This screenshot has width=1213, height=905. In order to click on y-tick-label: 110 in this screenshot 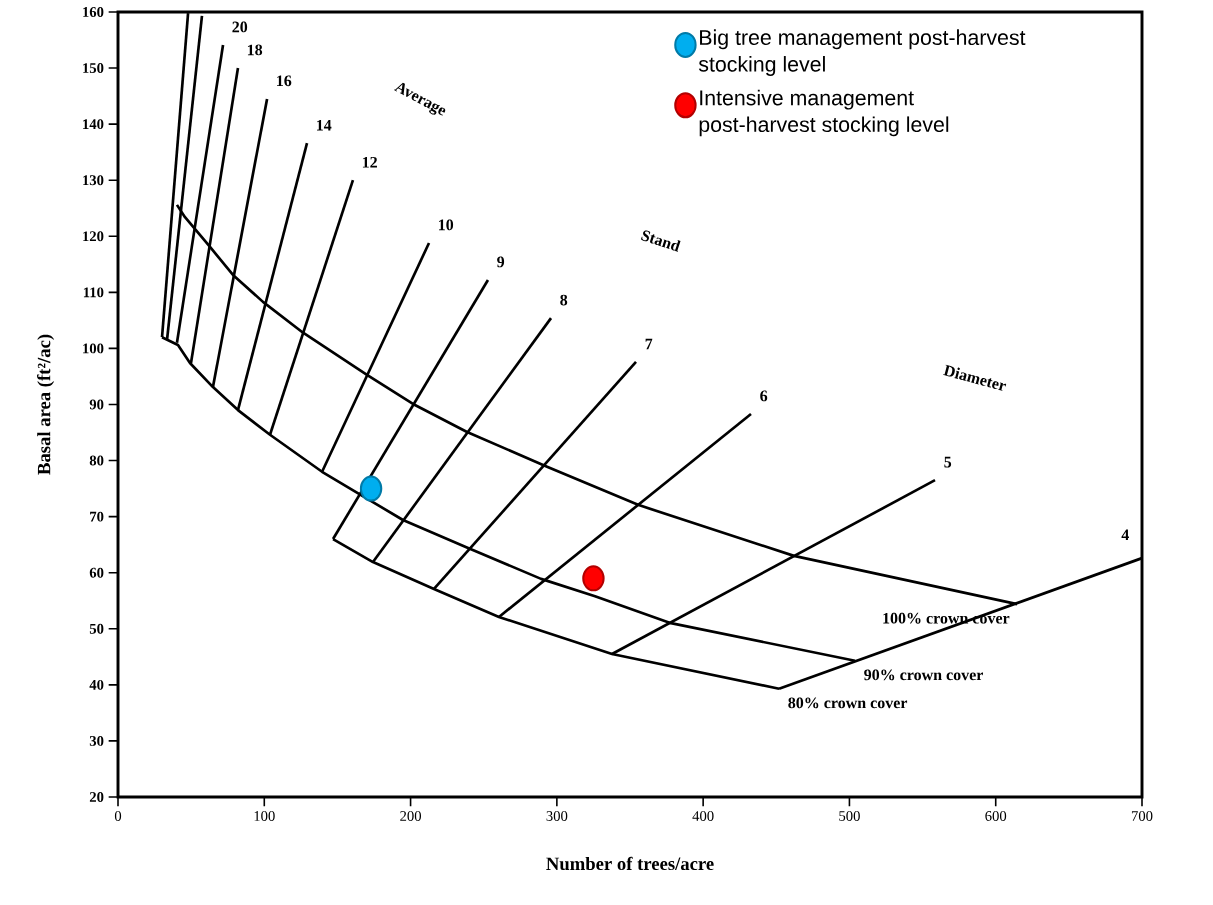, I will do `click(93, 292)`.